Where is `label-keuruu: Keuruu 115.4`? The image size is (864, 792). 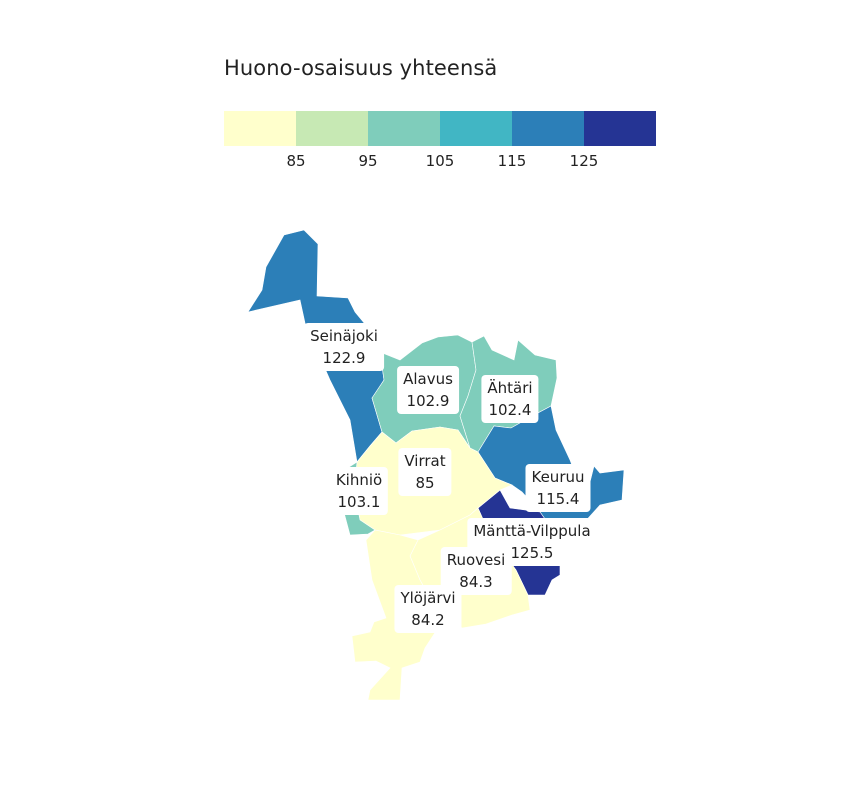
label-keuruu: Keuruu 115.4 is located at coordinates (558, 488).